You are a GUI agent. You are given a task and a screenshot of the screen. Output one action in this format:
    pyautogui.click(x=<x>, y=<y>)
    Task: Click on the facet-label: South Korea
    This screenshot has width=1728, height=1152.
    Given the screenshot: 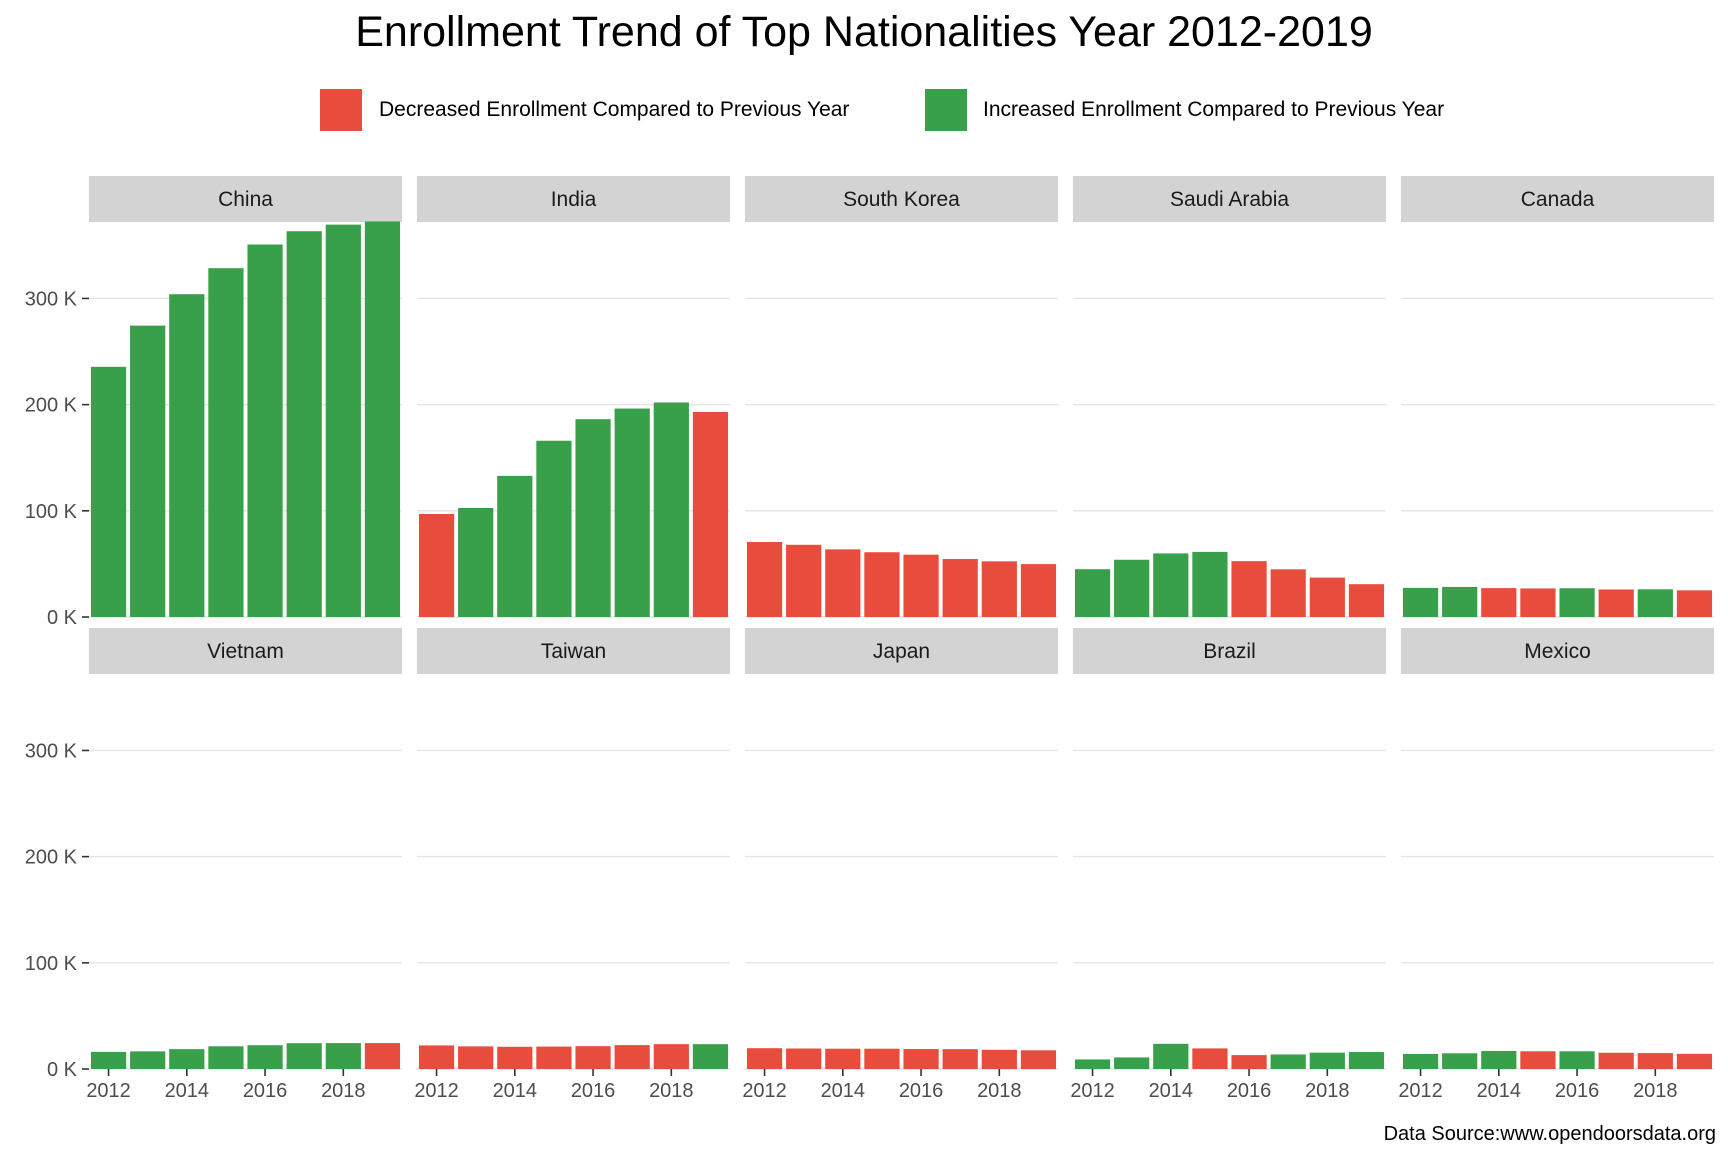 What is the action you would take?
    pyautogui.click(x=901, y=199)
    